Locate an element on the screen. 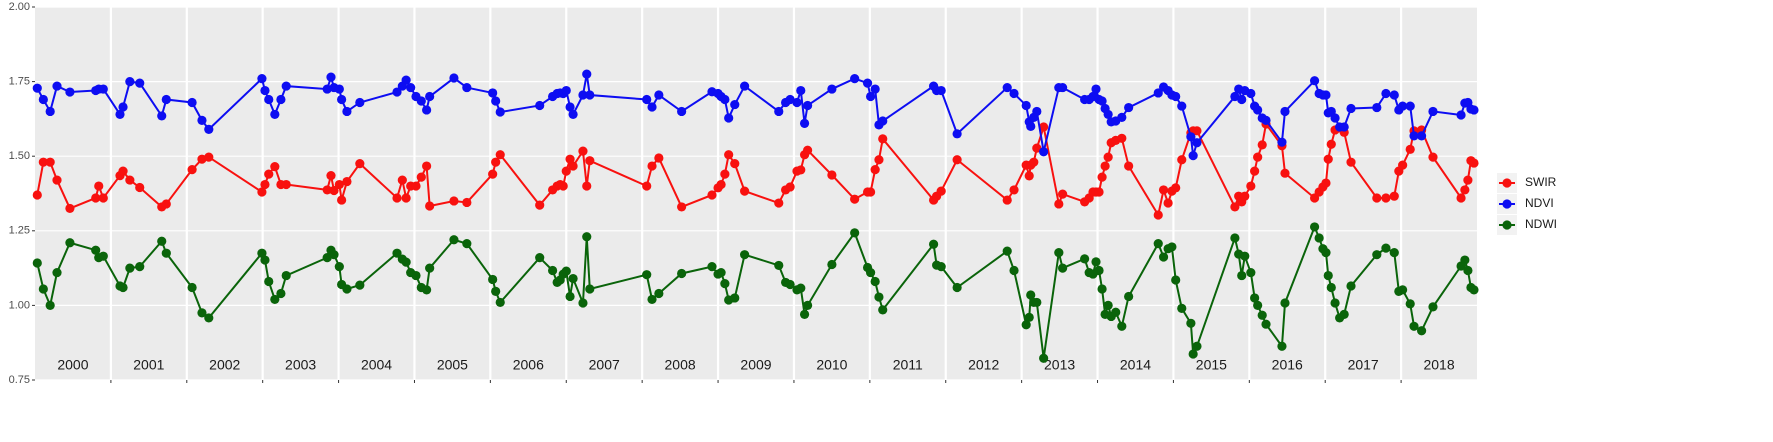 The width and height of the screenshot is (1773, 442). legend-label: NDWI is located at coordinates (1541, 224).